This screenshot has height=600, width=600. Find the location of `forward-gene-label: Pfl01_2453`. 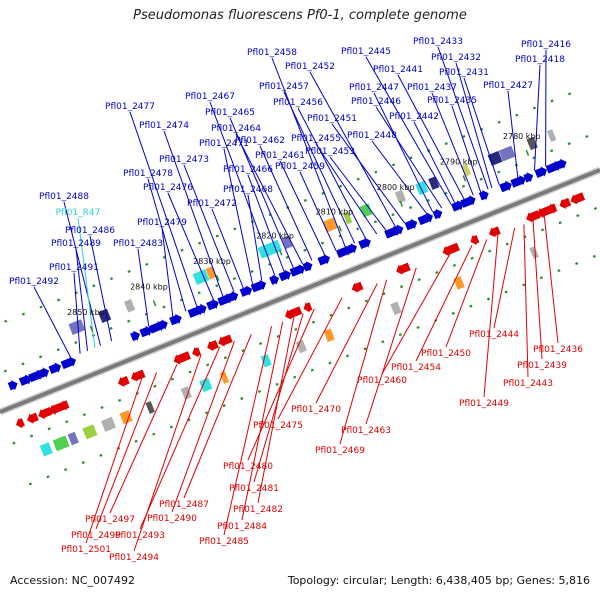

forward-gene-label: Pfl01_2453 is located at coordinates (330, 152).